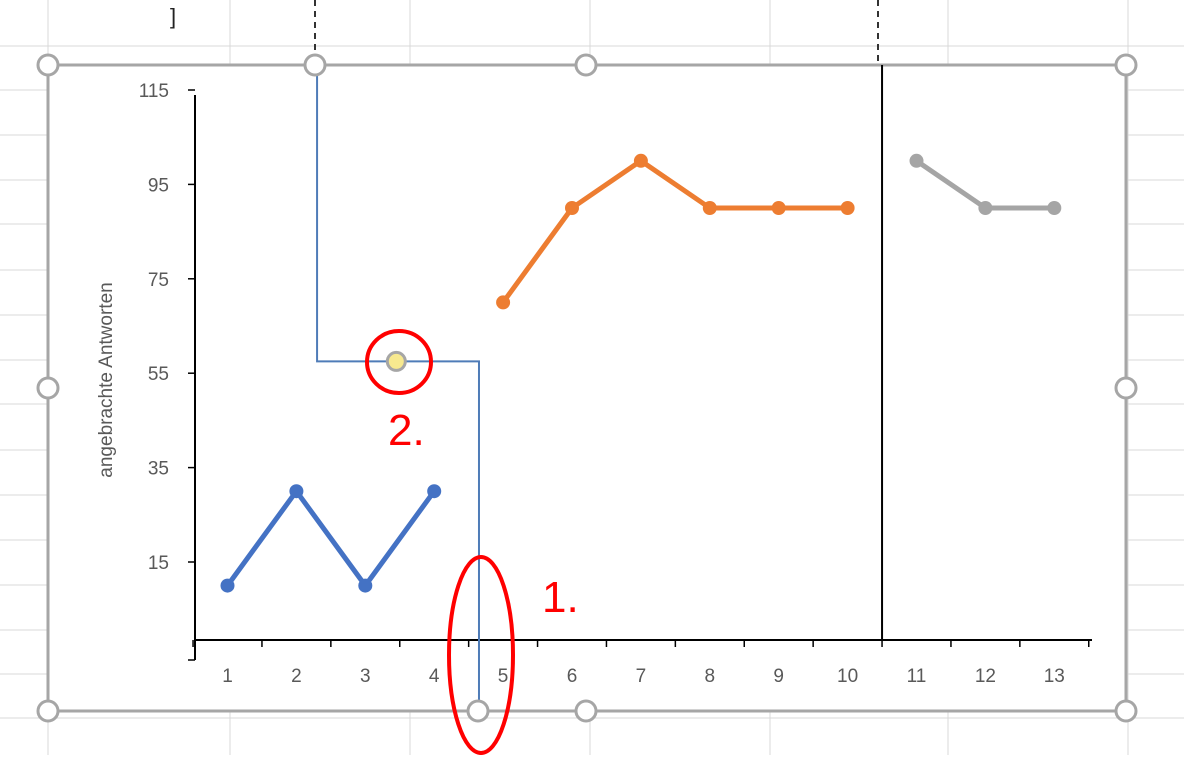  I want to click on annotation-label-1: 1., so click(560, 597).